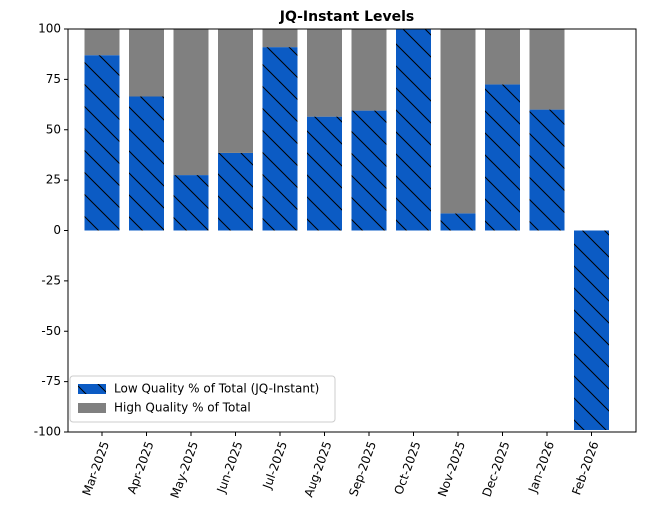 Image resolution: width=646 pixels, height=522 pixels. Describe the element at coordinates (96, 468) in the screenshot. I see `x-tick-label: Mar-2025` at that location.